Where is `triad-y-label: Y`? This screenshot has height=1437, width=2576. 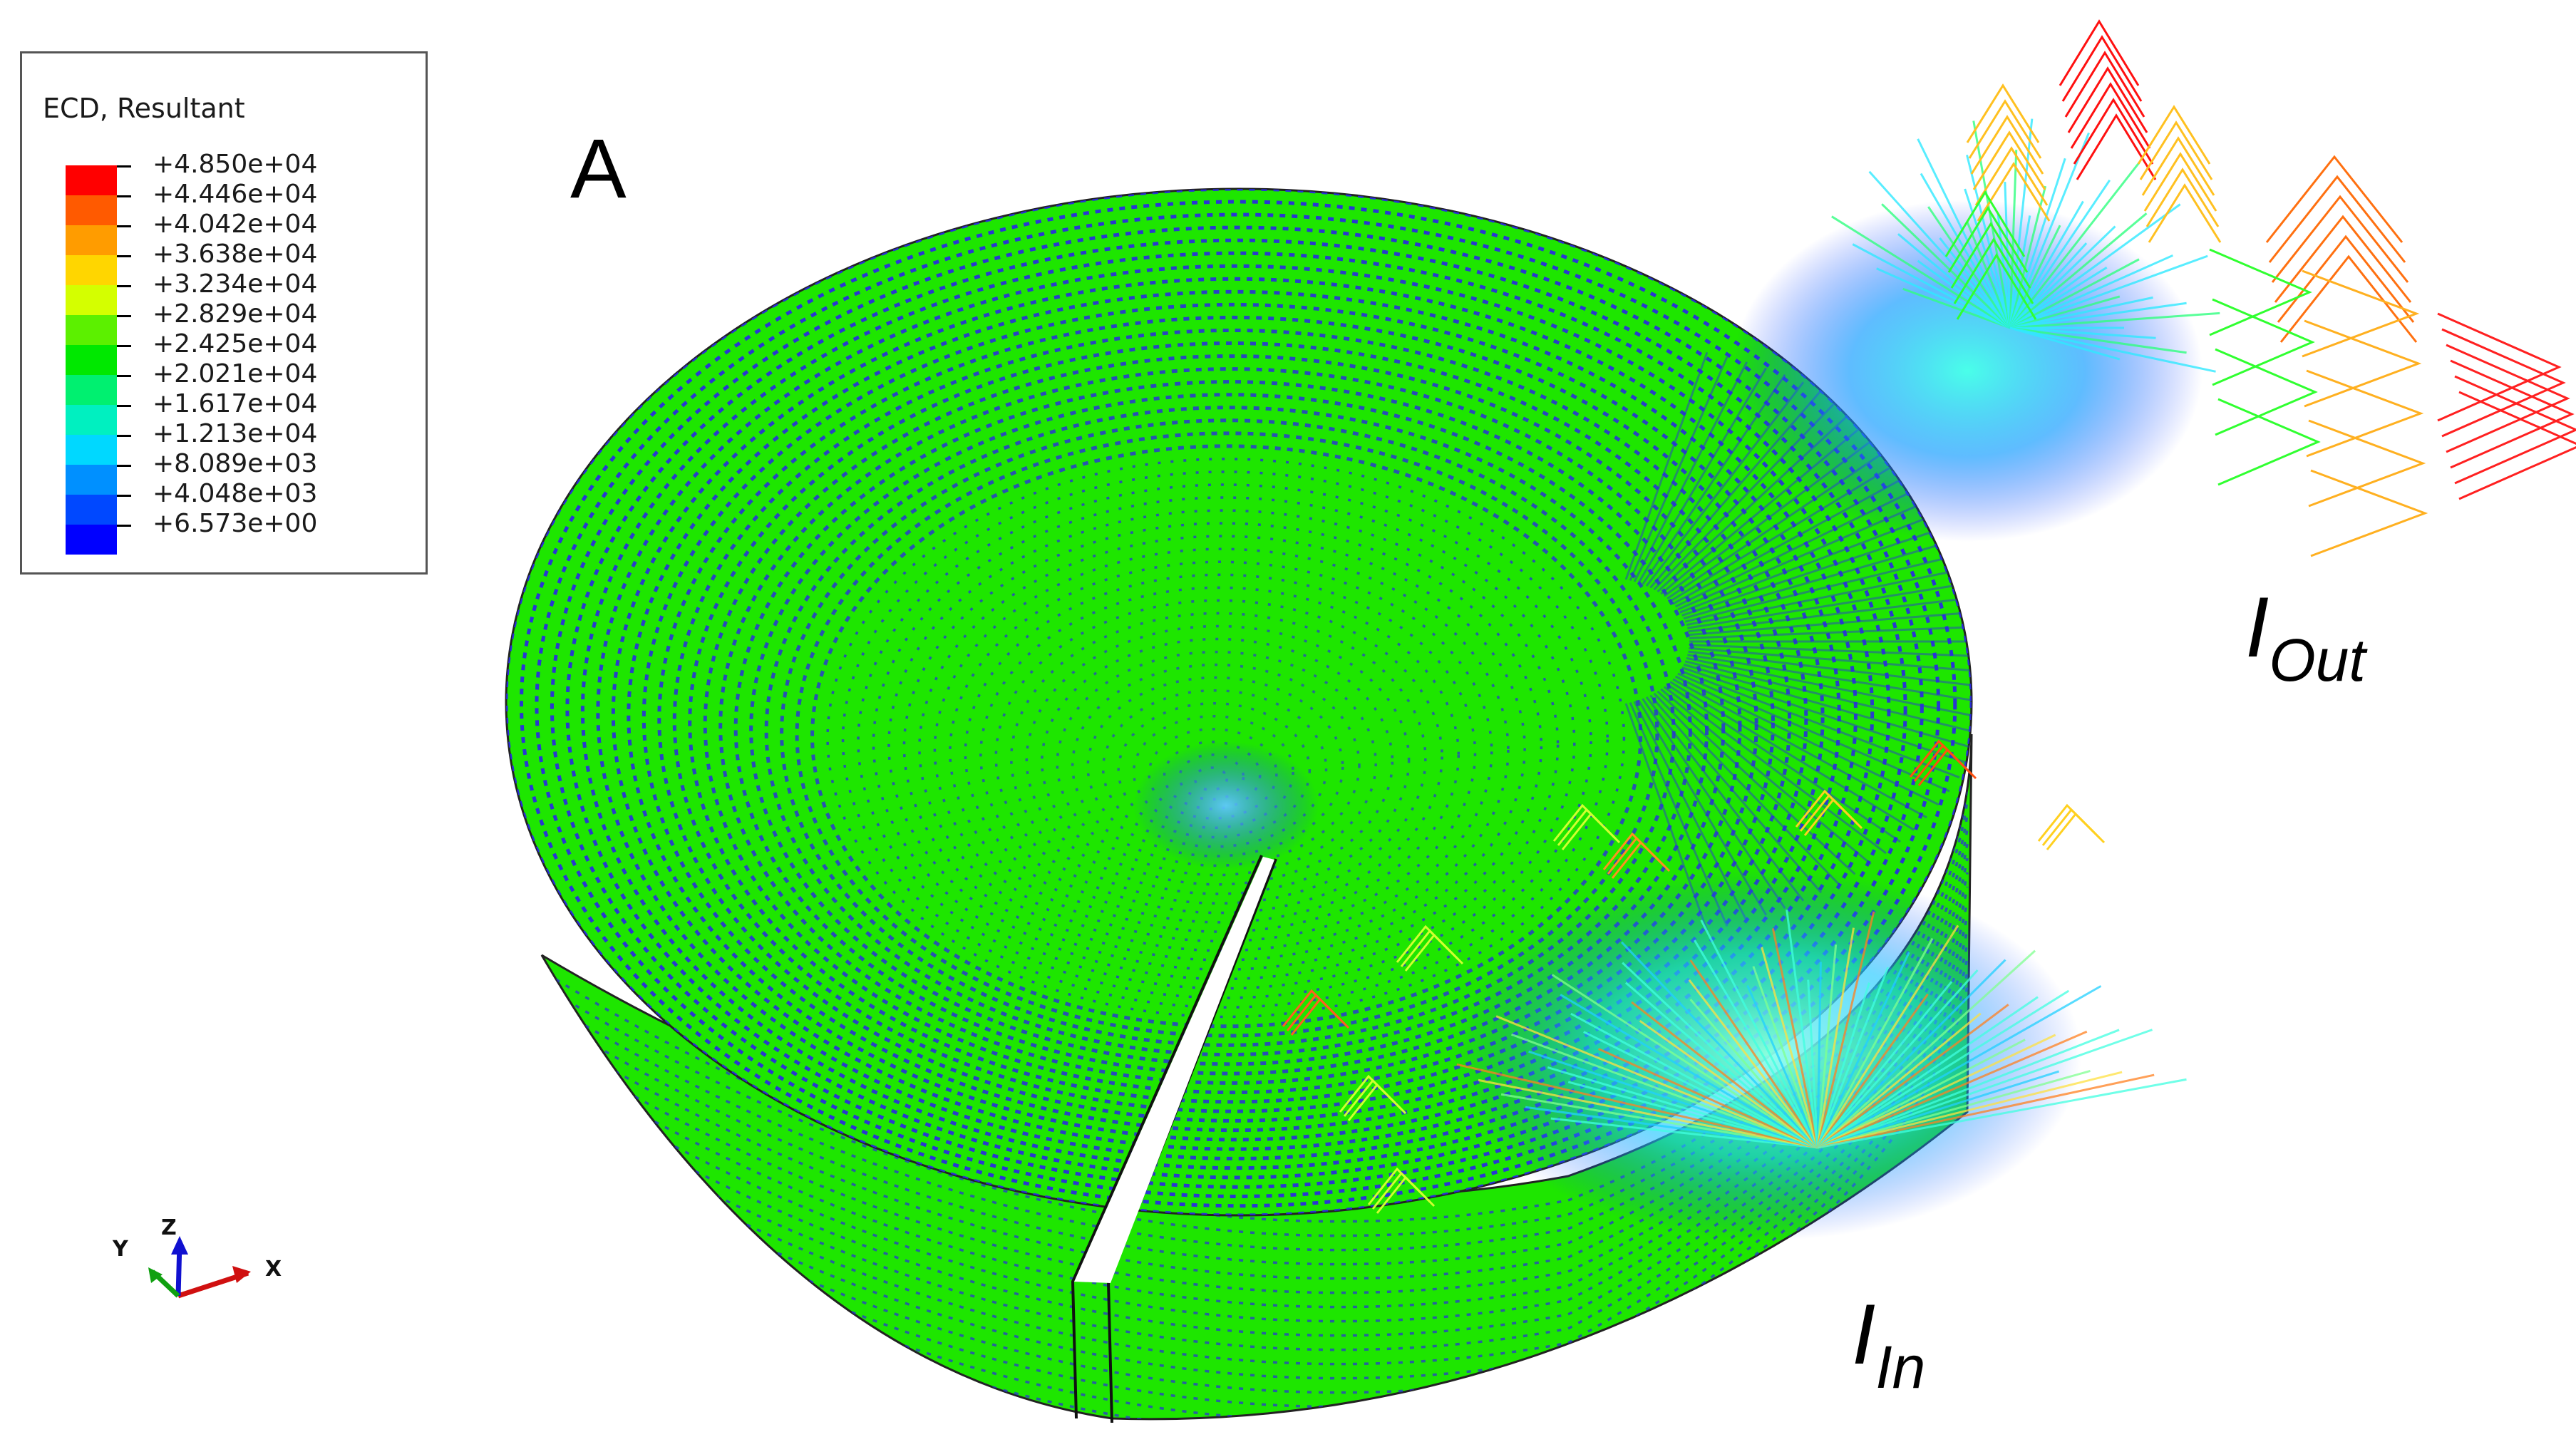
triad-y-label: Y is located at coordinates (120, 1250).